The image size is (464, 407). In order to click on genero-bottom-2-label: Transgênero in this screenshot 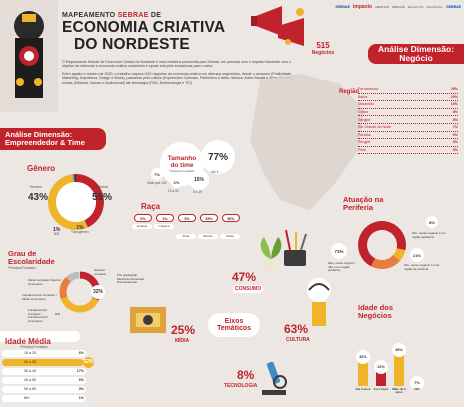, I will do `click(80, 232)`.